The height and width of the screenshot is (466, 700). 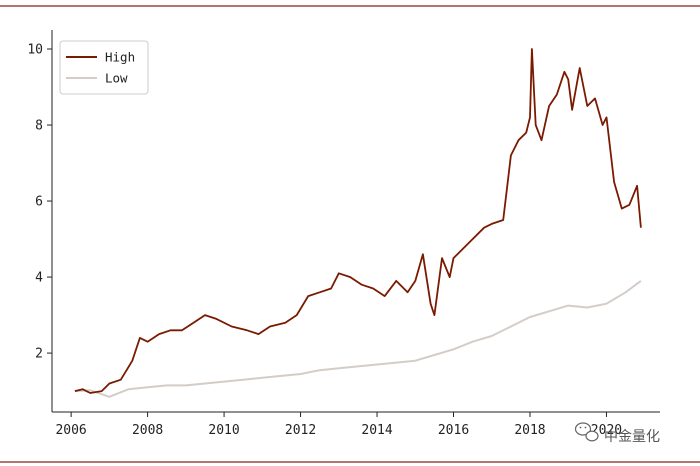 I want to click on watermark: 中金量化, so click(x=617, y=433).